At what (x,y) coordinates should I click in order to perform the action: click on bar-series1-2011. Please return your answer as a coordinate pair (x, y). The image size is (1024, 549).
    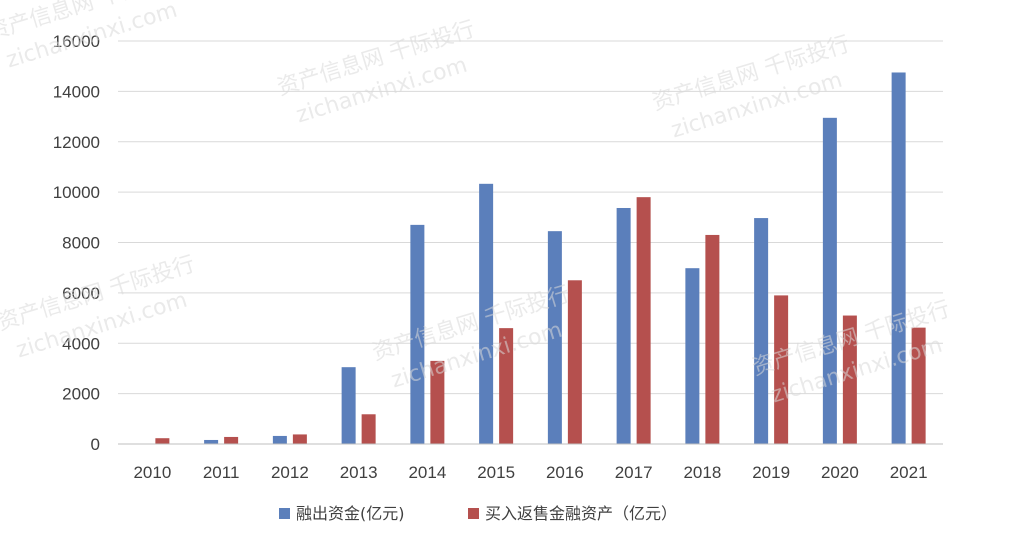
    Looking at the image, I should click on (211, 441).